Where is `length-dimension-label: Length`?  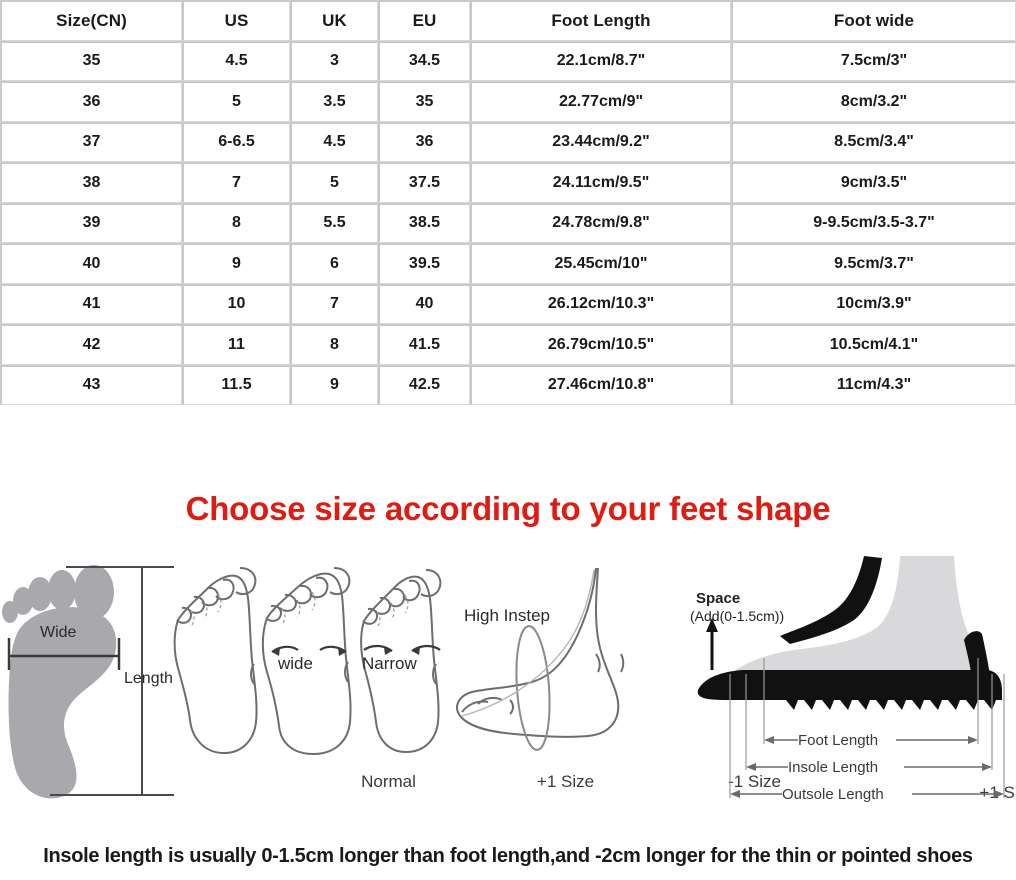
length-dimension-label: Length is located at coordinates (148, 678).